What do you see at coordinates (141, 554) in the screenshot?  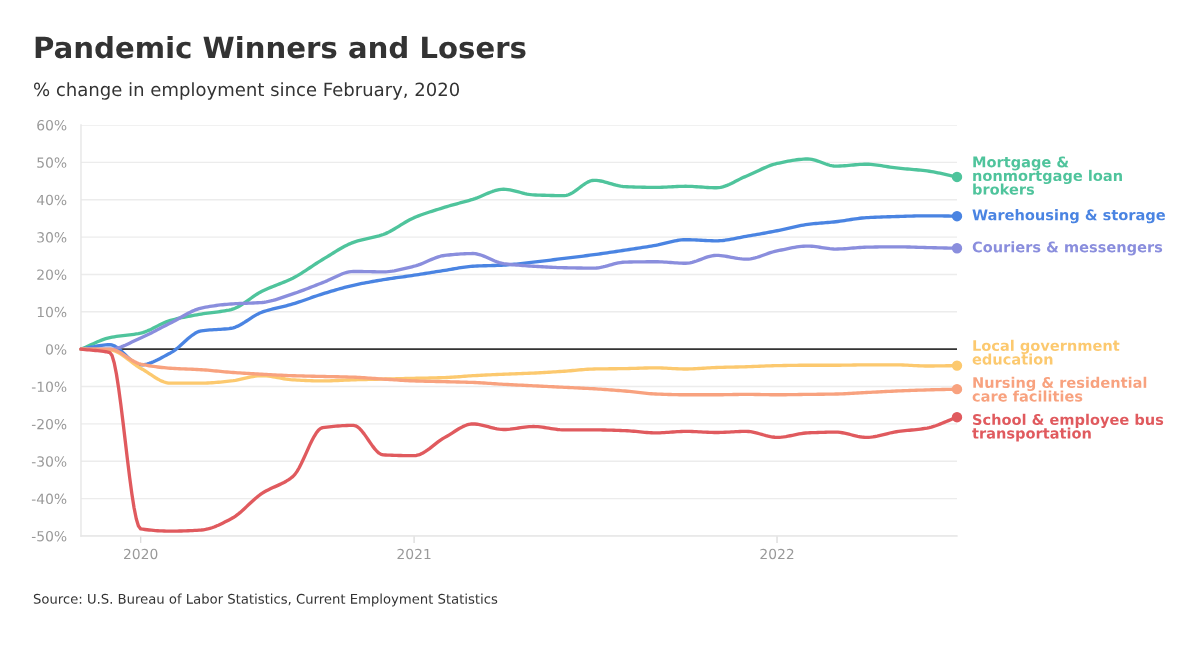 I see `x-tick-label: 2020` at bounding box center [141, 554].